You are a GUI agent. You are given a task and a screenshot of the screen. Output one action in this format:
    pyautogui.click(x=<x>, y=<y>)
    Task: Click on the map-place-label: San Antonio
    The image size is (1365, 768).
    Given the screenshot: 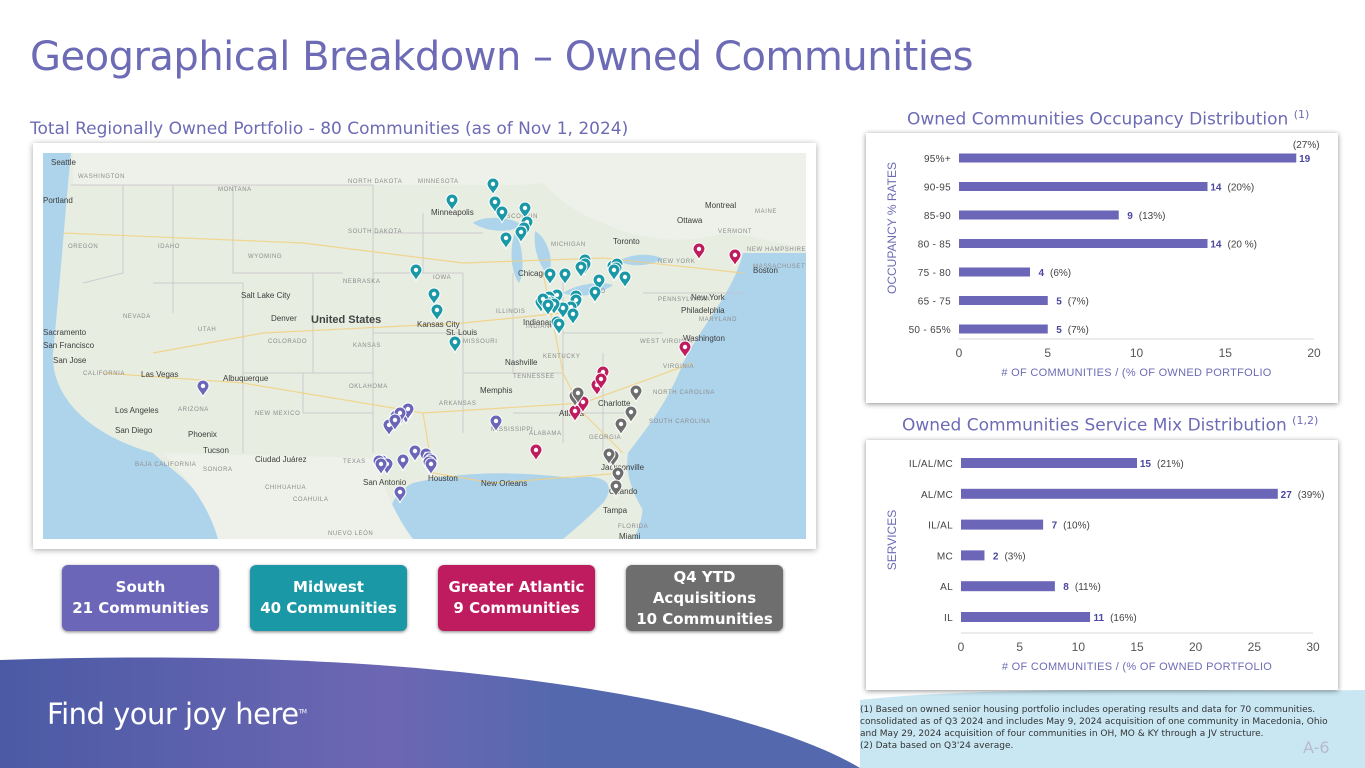 What is the action you would take?
    pyautogui.click(x=385, y=482)
    